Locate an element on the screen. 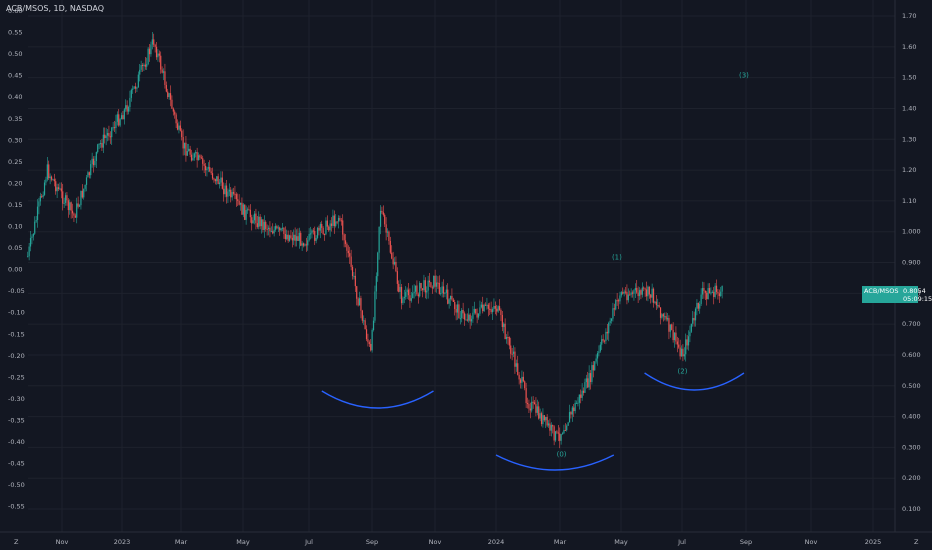 This screenshot has height=550, width=932. time-axis-tick: 2023 is located at coordinates (122, 542).